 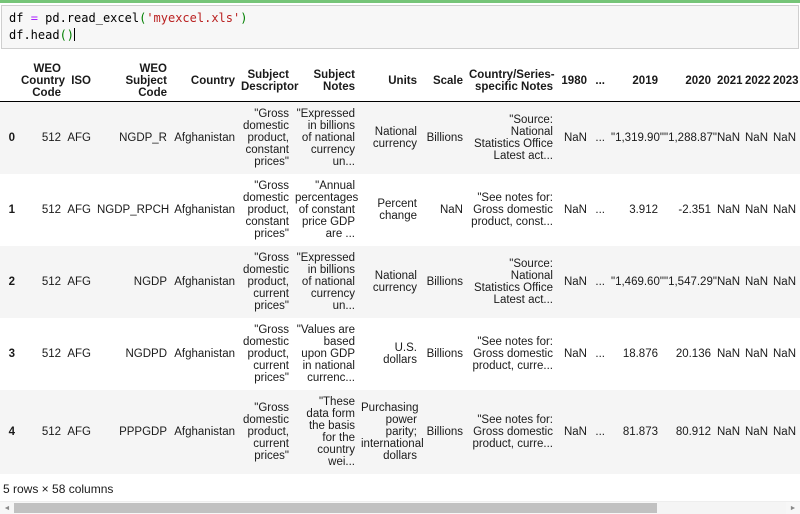 I want to click on column-header: 2023, so click(x=784, y=81).